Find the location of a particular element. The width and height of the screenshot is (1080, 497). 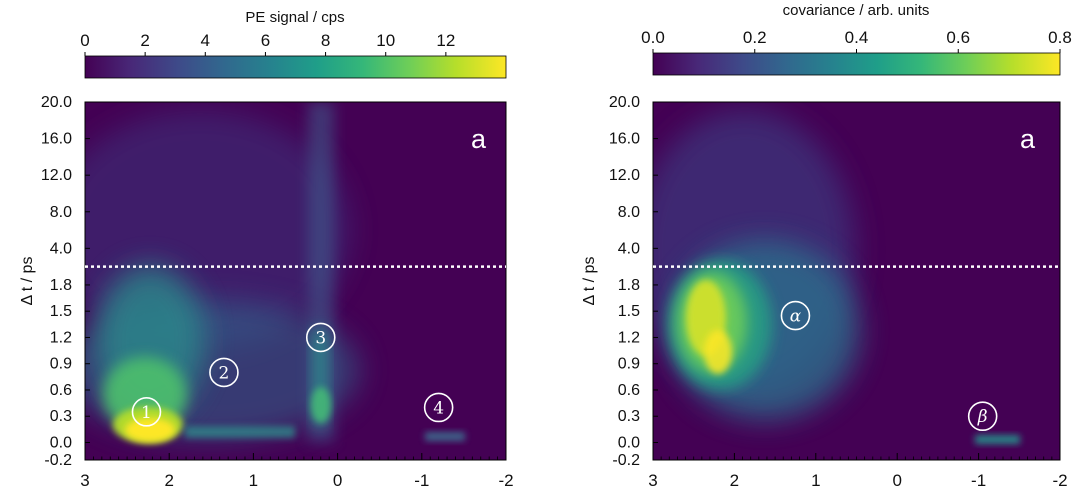

pe-colorbar: PE signal / cps 0 2 4 6 8 10 12 is located at coordinates (293, 44).